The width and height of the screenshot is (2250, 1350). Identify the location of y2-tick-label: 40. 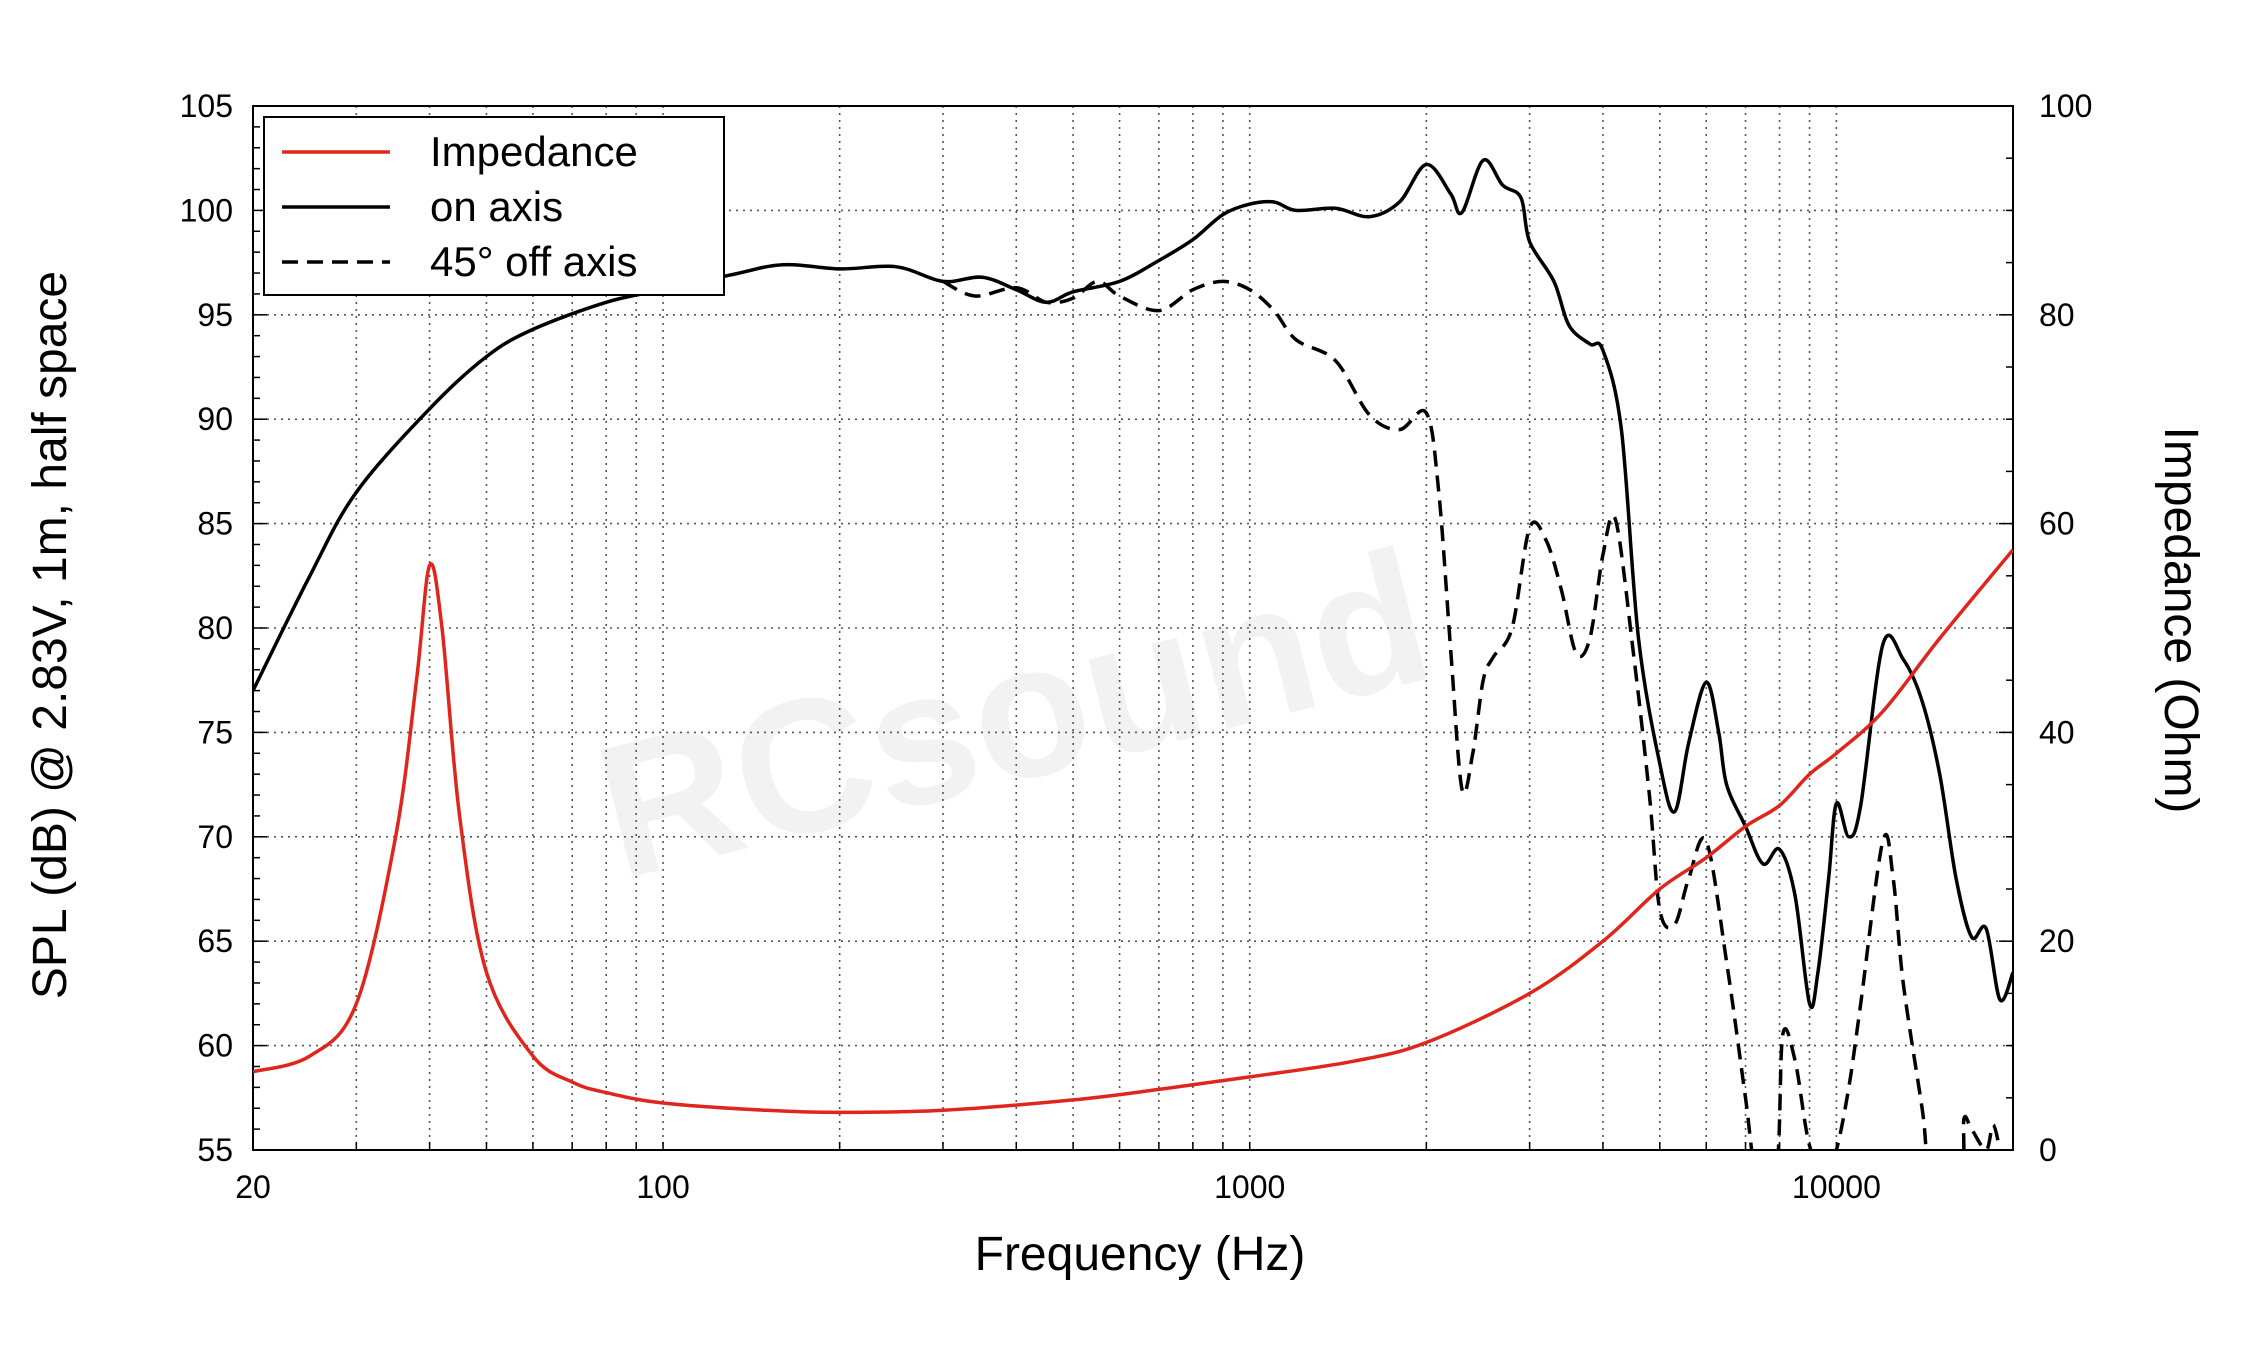
(2057, 732).